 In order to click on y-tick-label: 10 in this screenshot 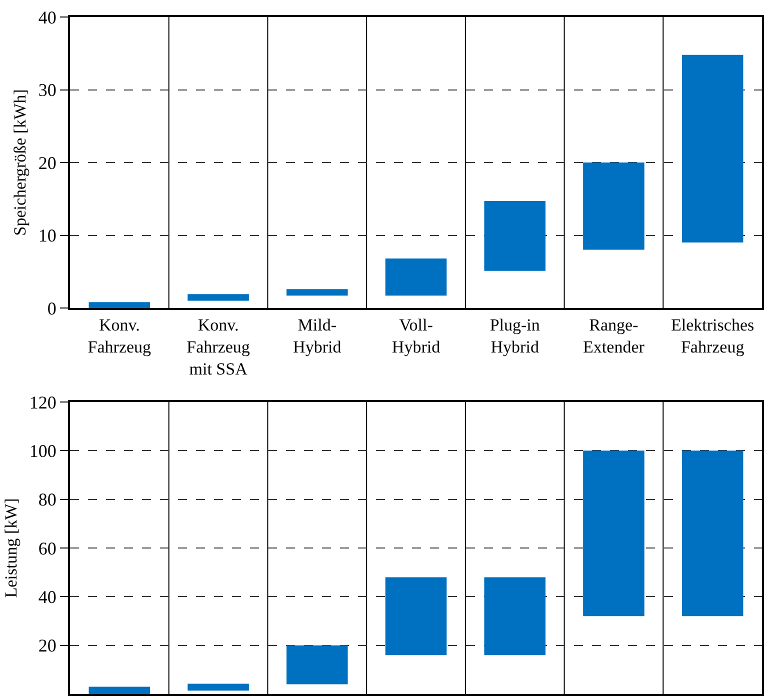, I will do `click(47, 236)`.